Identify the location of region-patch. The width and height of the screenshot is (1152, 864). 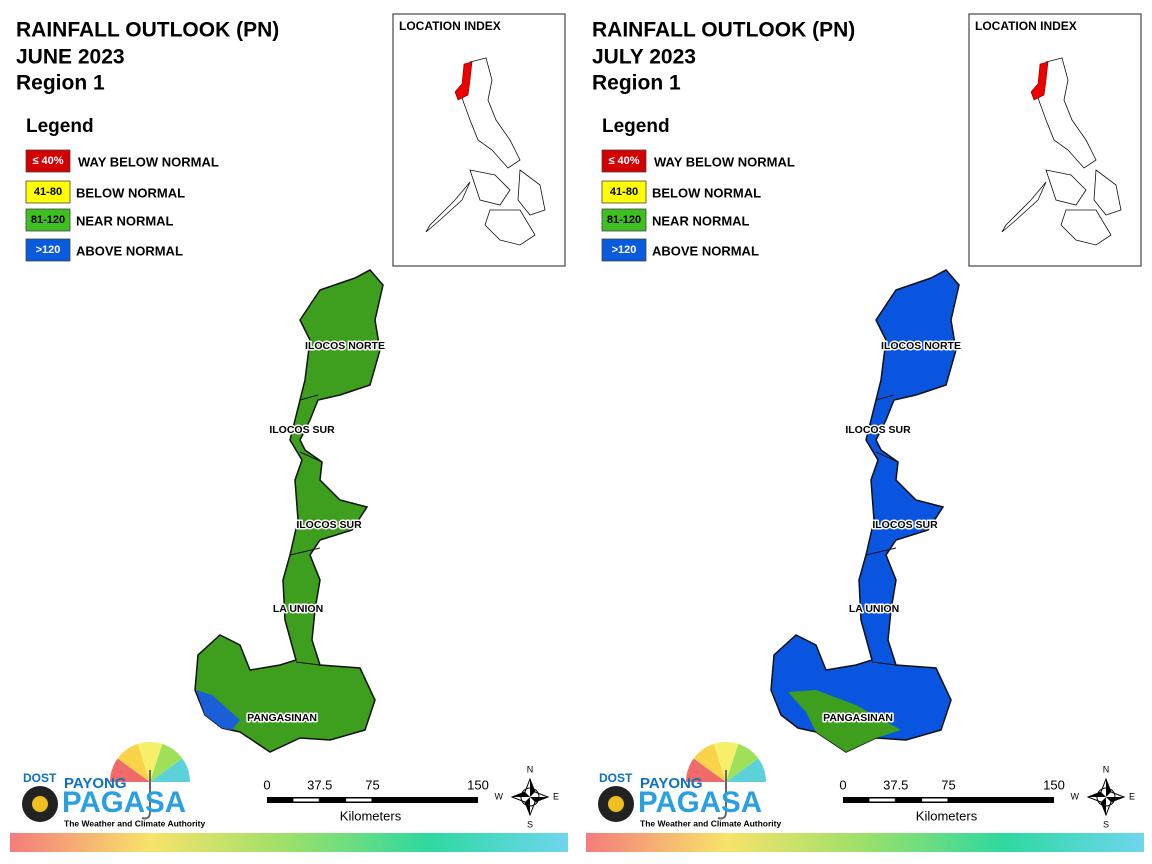
(218, 710).